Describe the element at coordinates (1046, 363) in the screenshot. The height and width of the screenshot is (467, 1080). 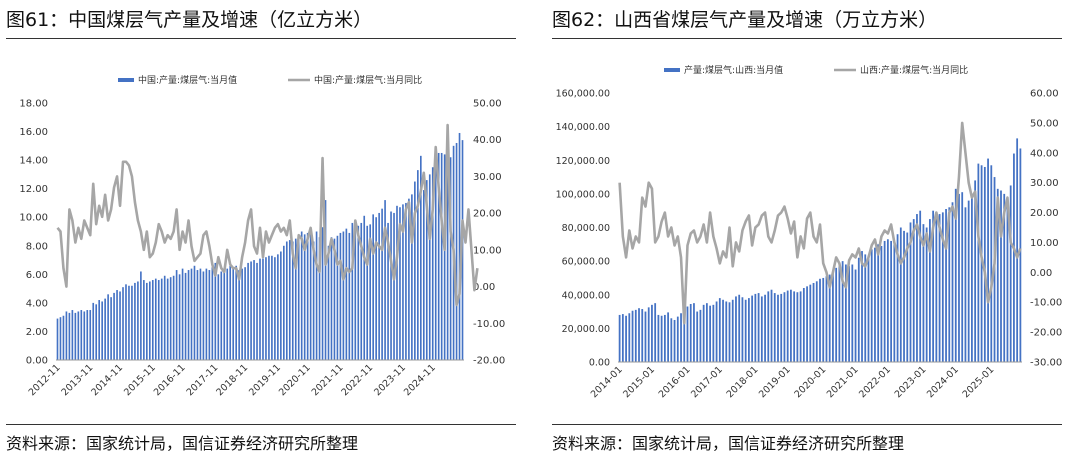
I see `y-right-tick-label: -30.00` at that location.